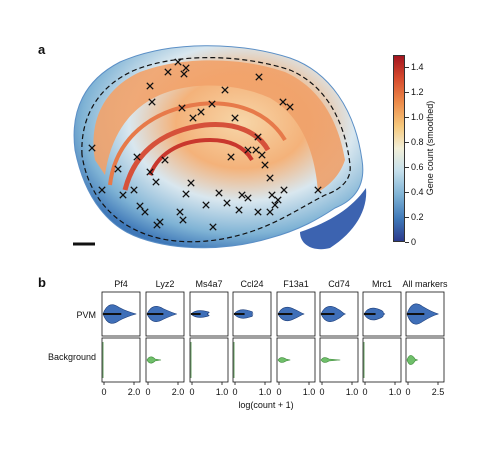  I want to click on x-tick-label: 2.0, so click(178, 392).